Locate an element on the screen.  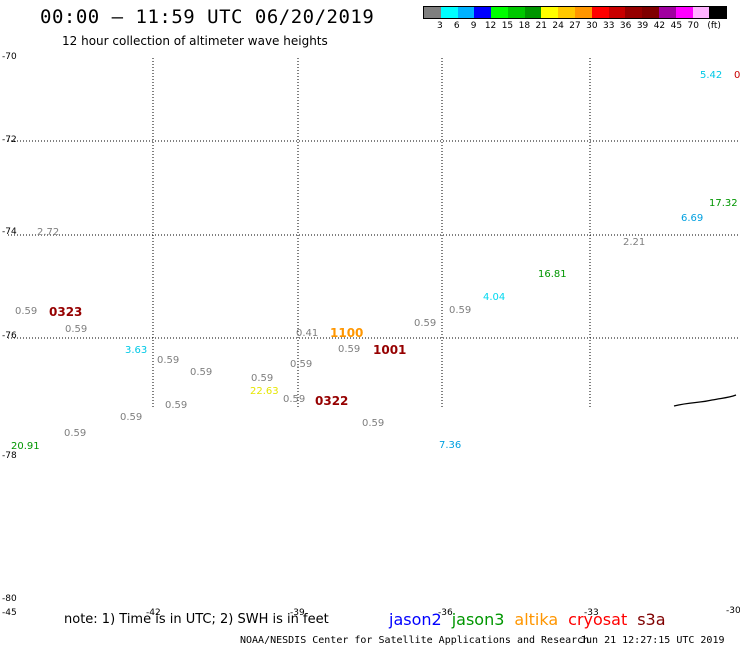
colorbar-label: 30 is located at coordinates (592, 26).